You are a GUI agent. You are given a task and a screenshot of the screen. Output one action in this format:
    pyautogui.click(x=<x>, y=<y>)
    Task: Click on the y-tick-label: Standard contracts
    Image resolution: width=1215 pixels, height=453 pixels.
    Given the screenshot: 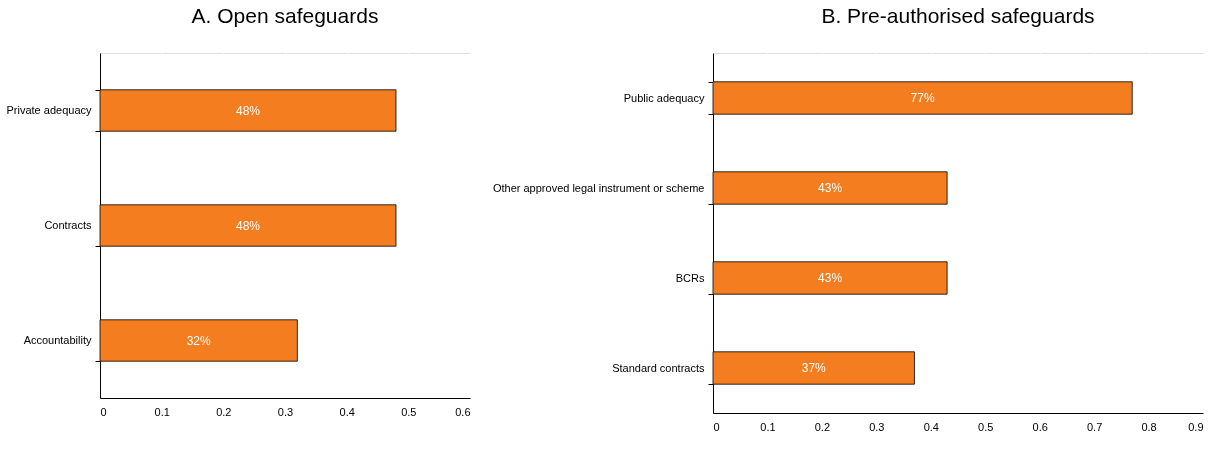 What is the action you would take?
    pyautogui.click(x=658, y=367)
    